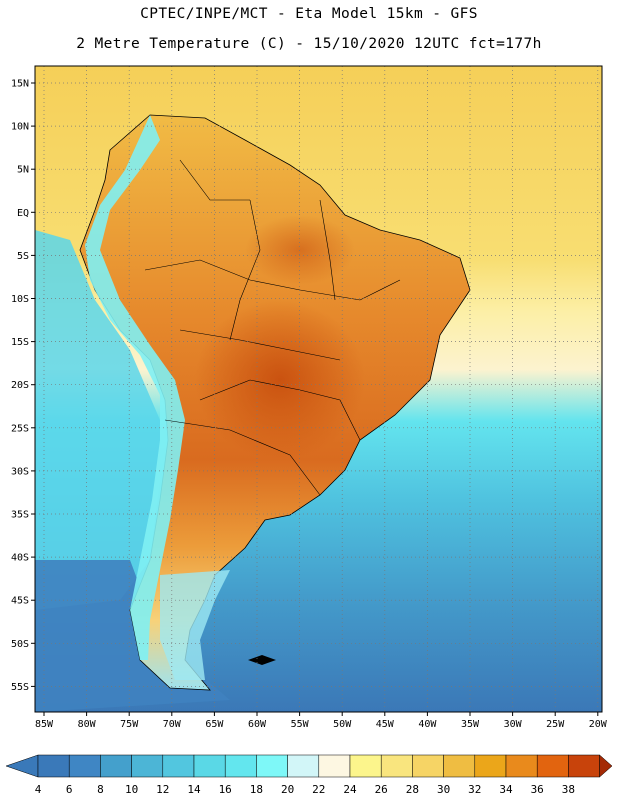 The image size is (618, 800). I want to click on lat-label: 10S, so click(20, 299).